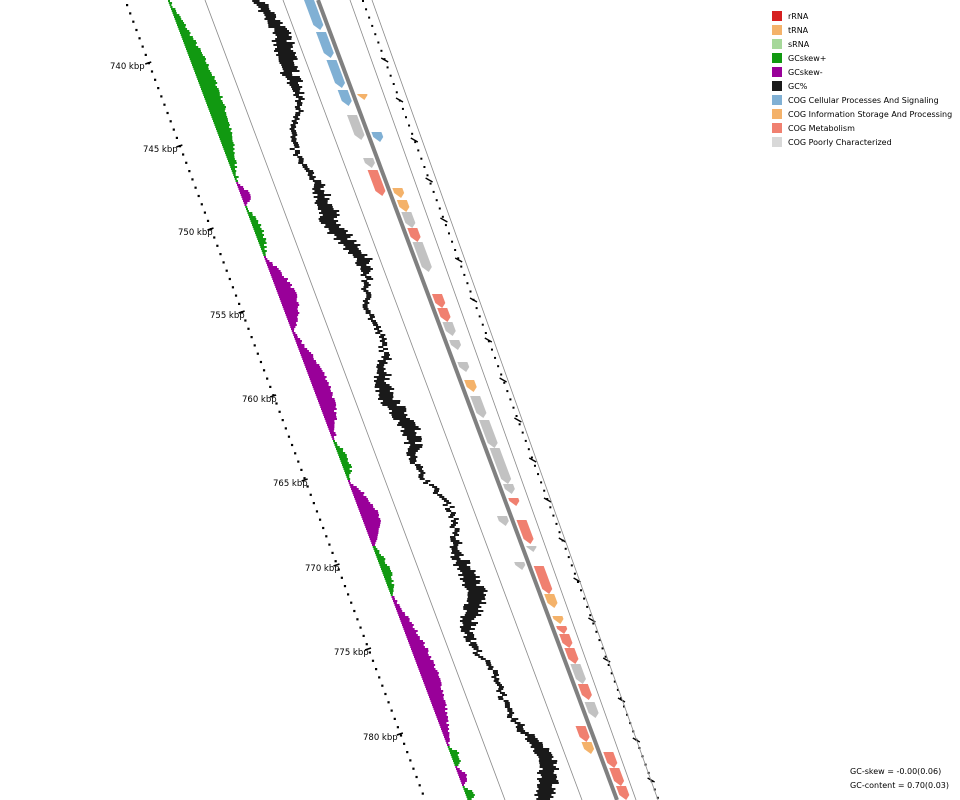 Image resolution: width=960 pixels, height=800 pixels. Describe the element at coordinates (862, 30) in the screenshot. I see `legend-item: tRNA` at that location.